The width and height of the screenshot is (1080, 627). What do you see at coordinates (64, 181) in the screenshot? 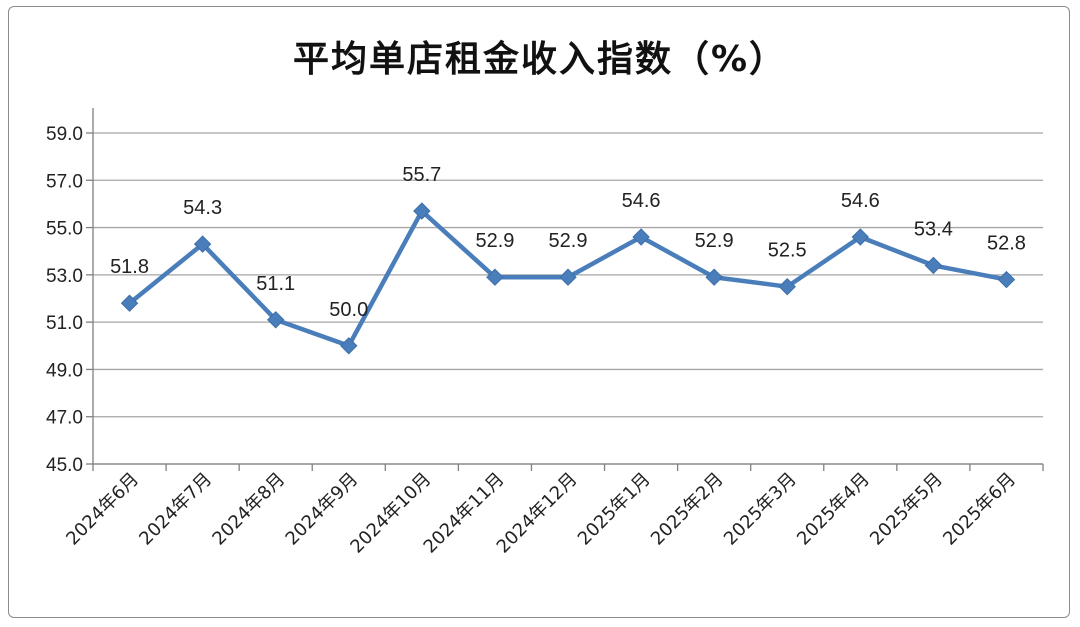
I see `y-tick-label: 57.0` at bounding box center [64, 181].